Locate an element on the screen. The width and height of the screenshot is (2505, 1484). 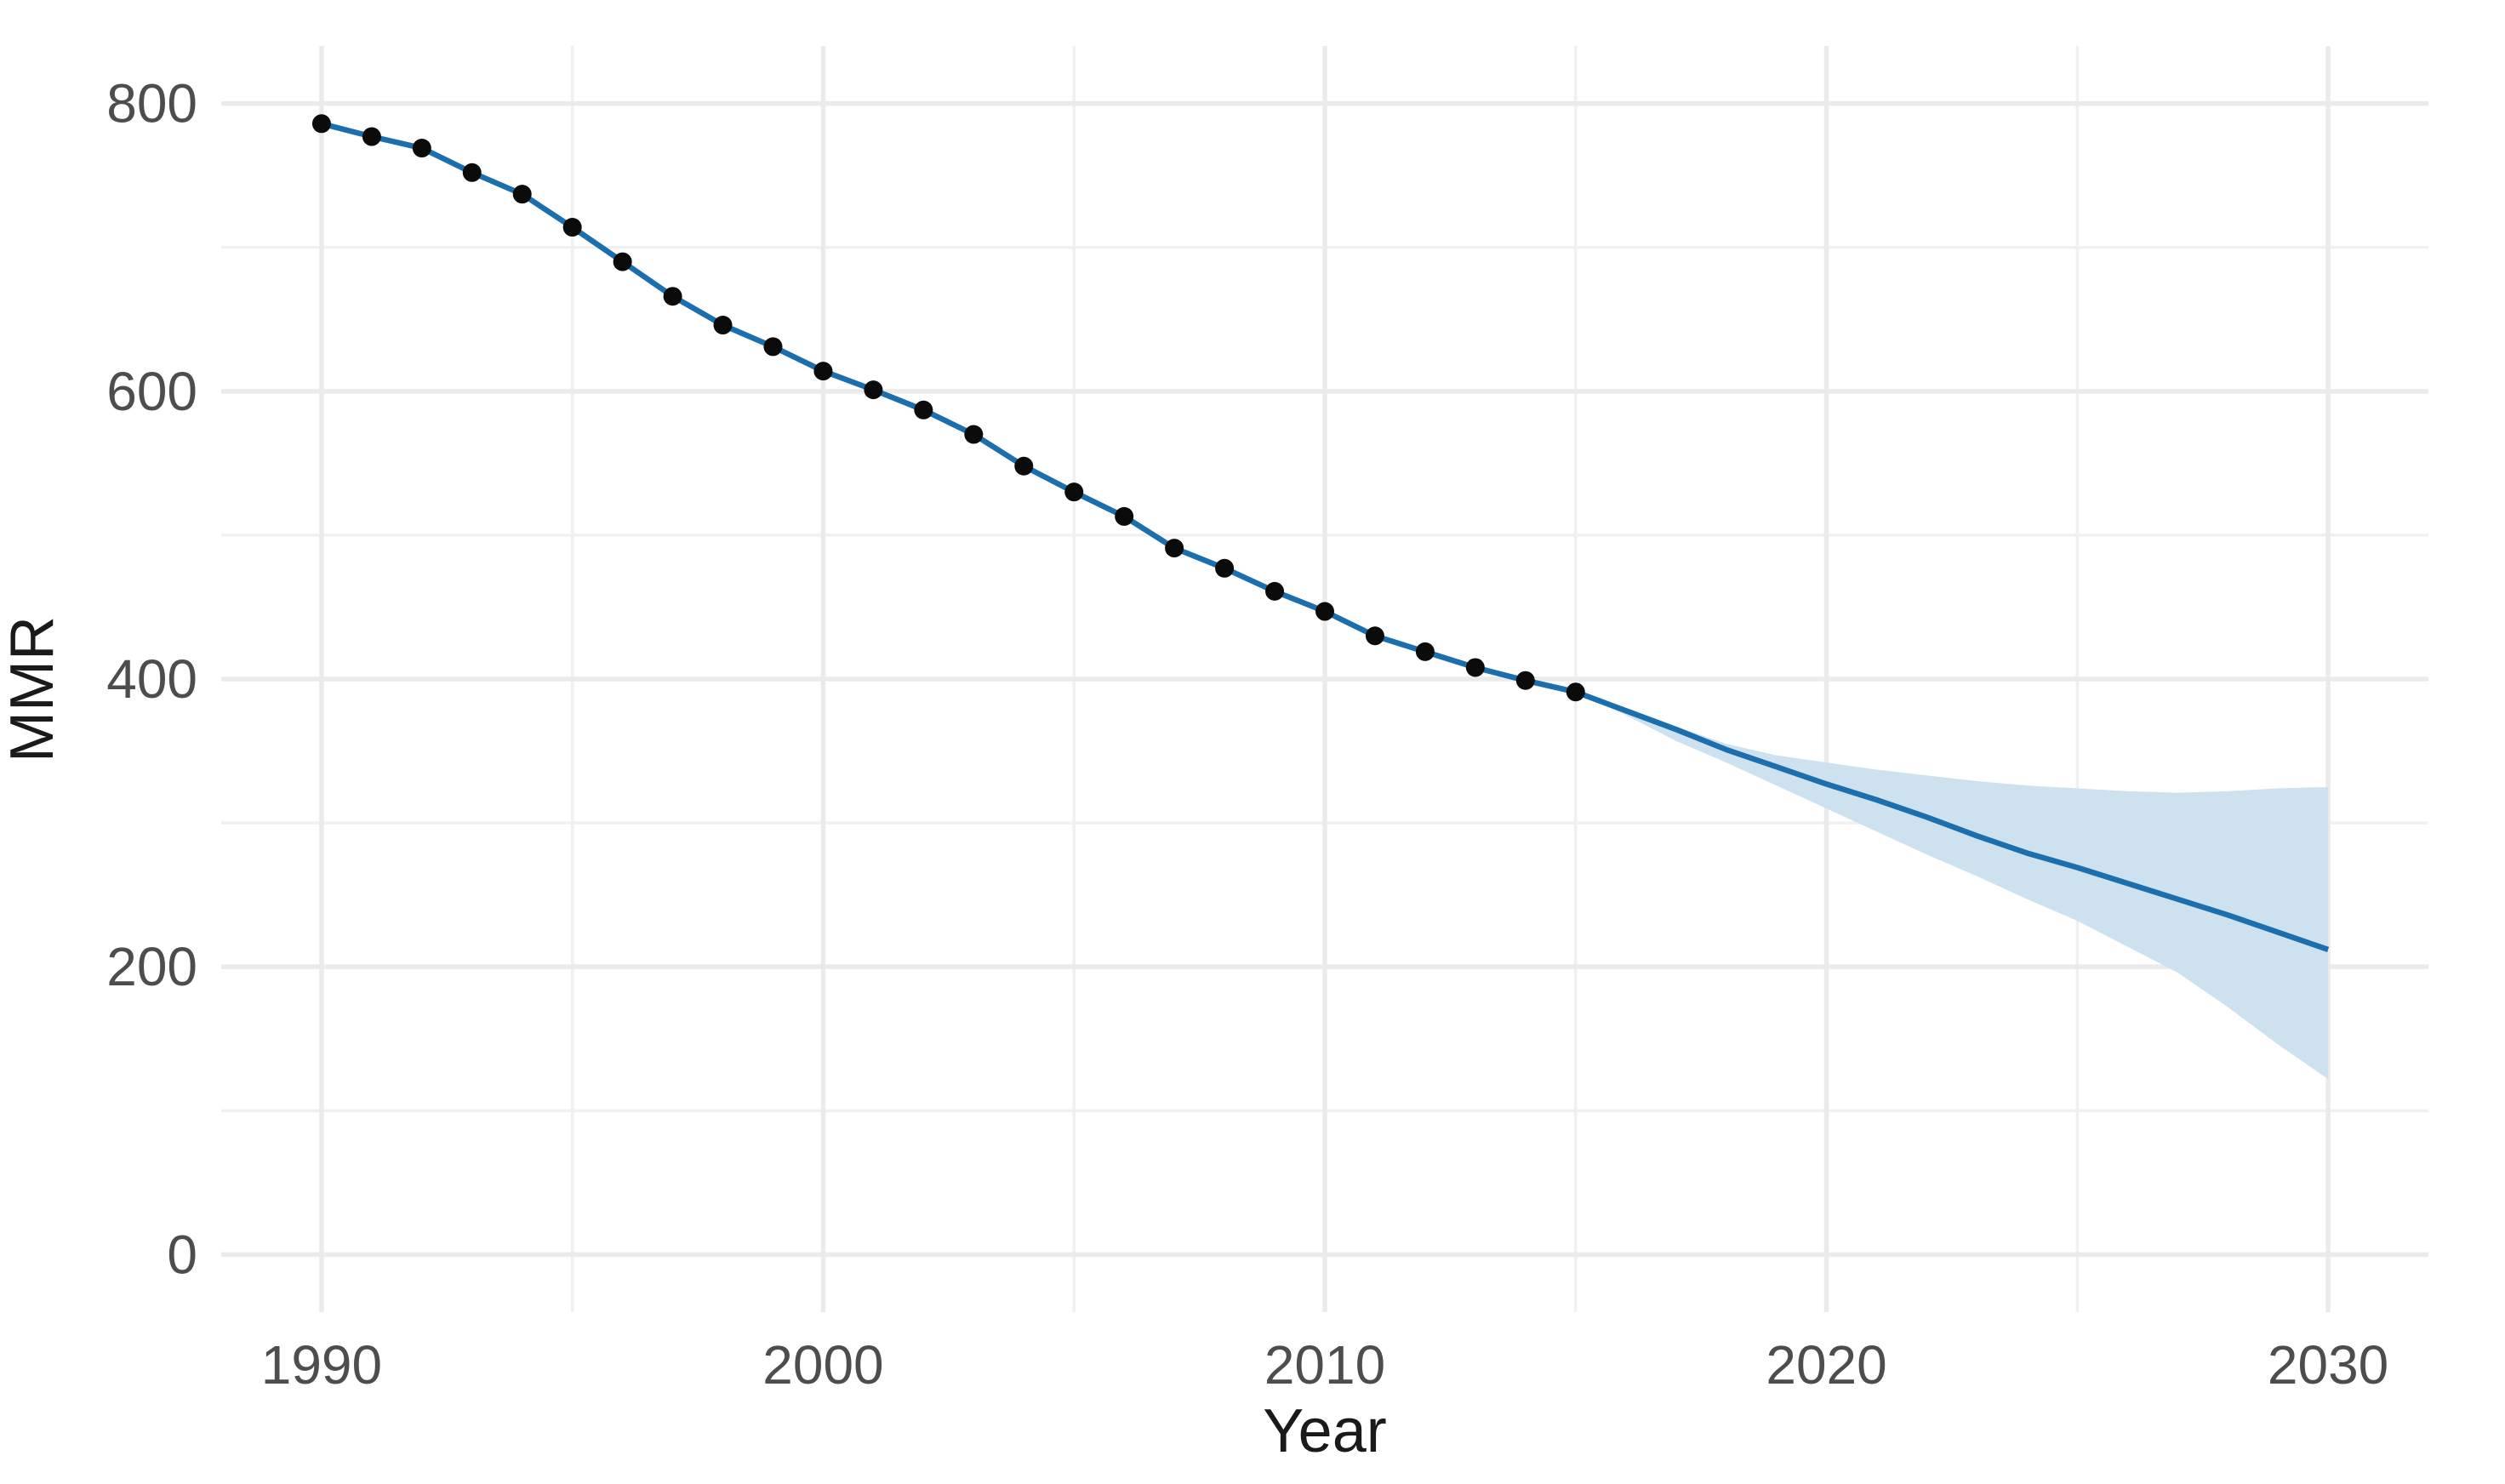
credible-interval-ribbon is located at coordinates (1952, 886).